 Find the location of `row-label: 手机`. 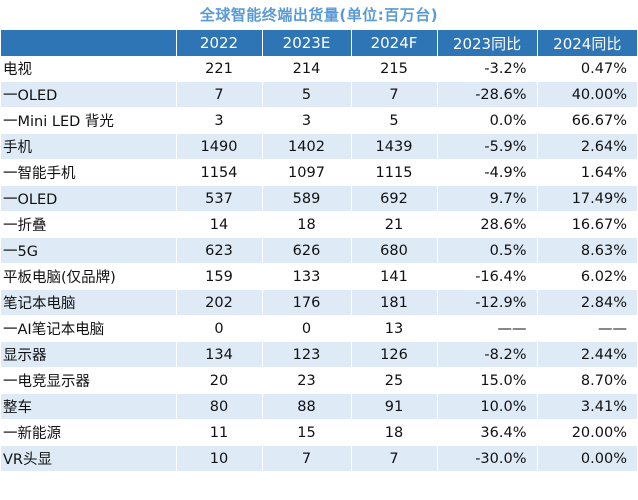

row-label: 手机 is located at coordinates (89, 146).